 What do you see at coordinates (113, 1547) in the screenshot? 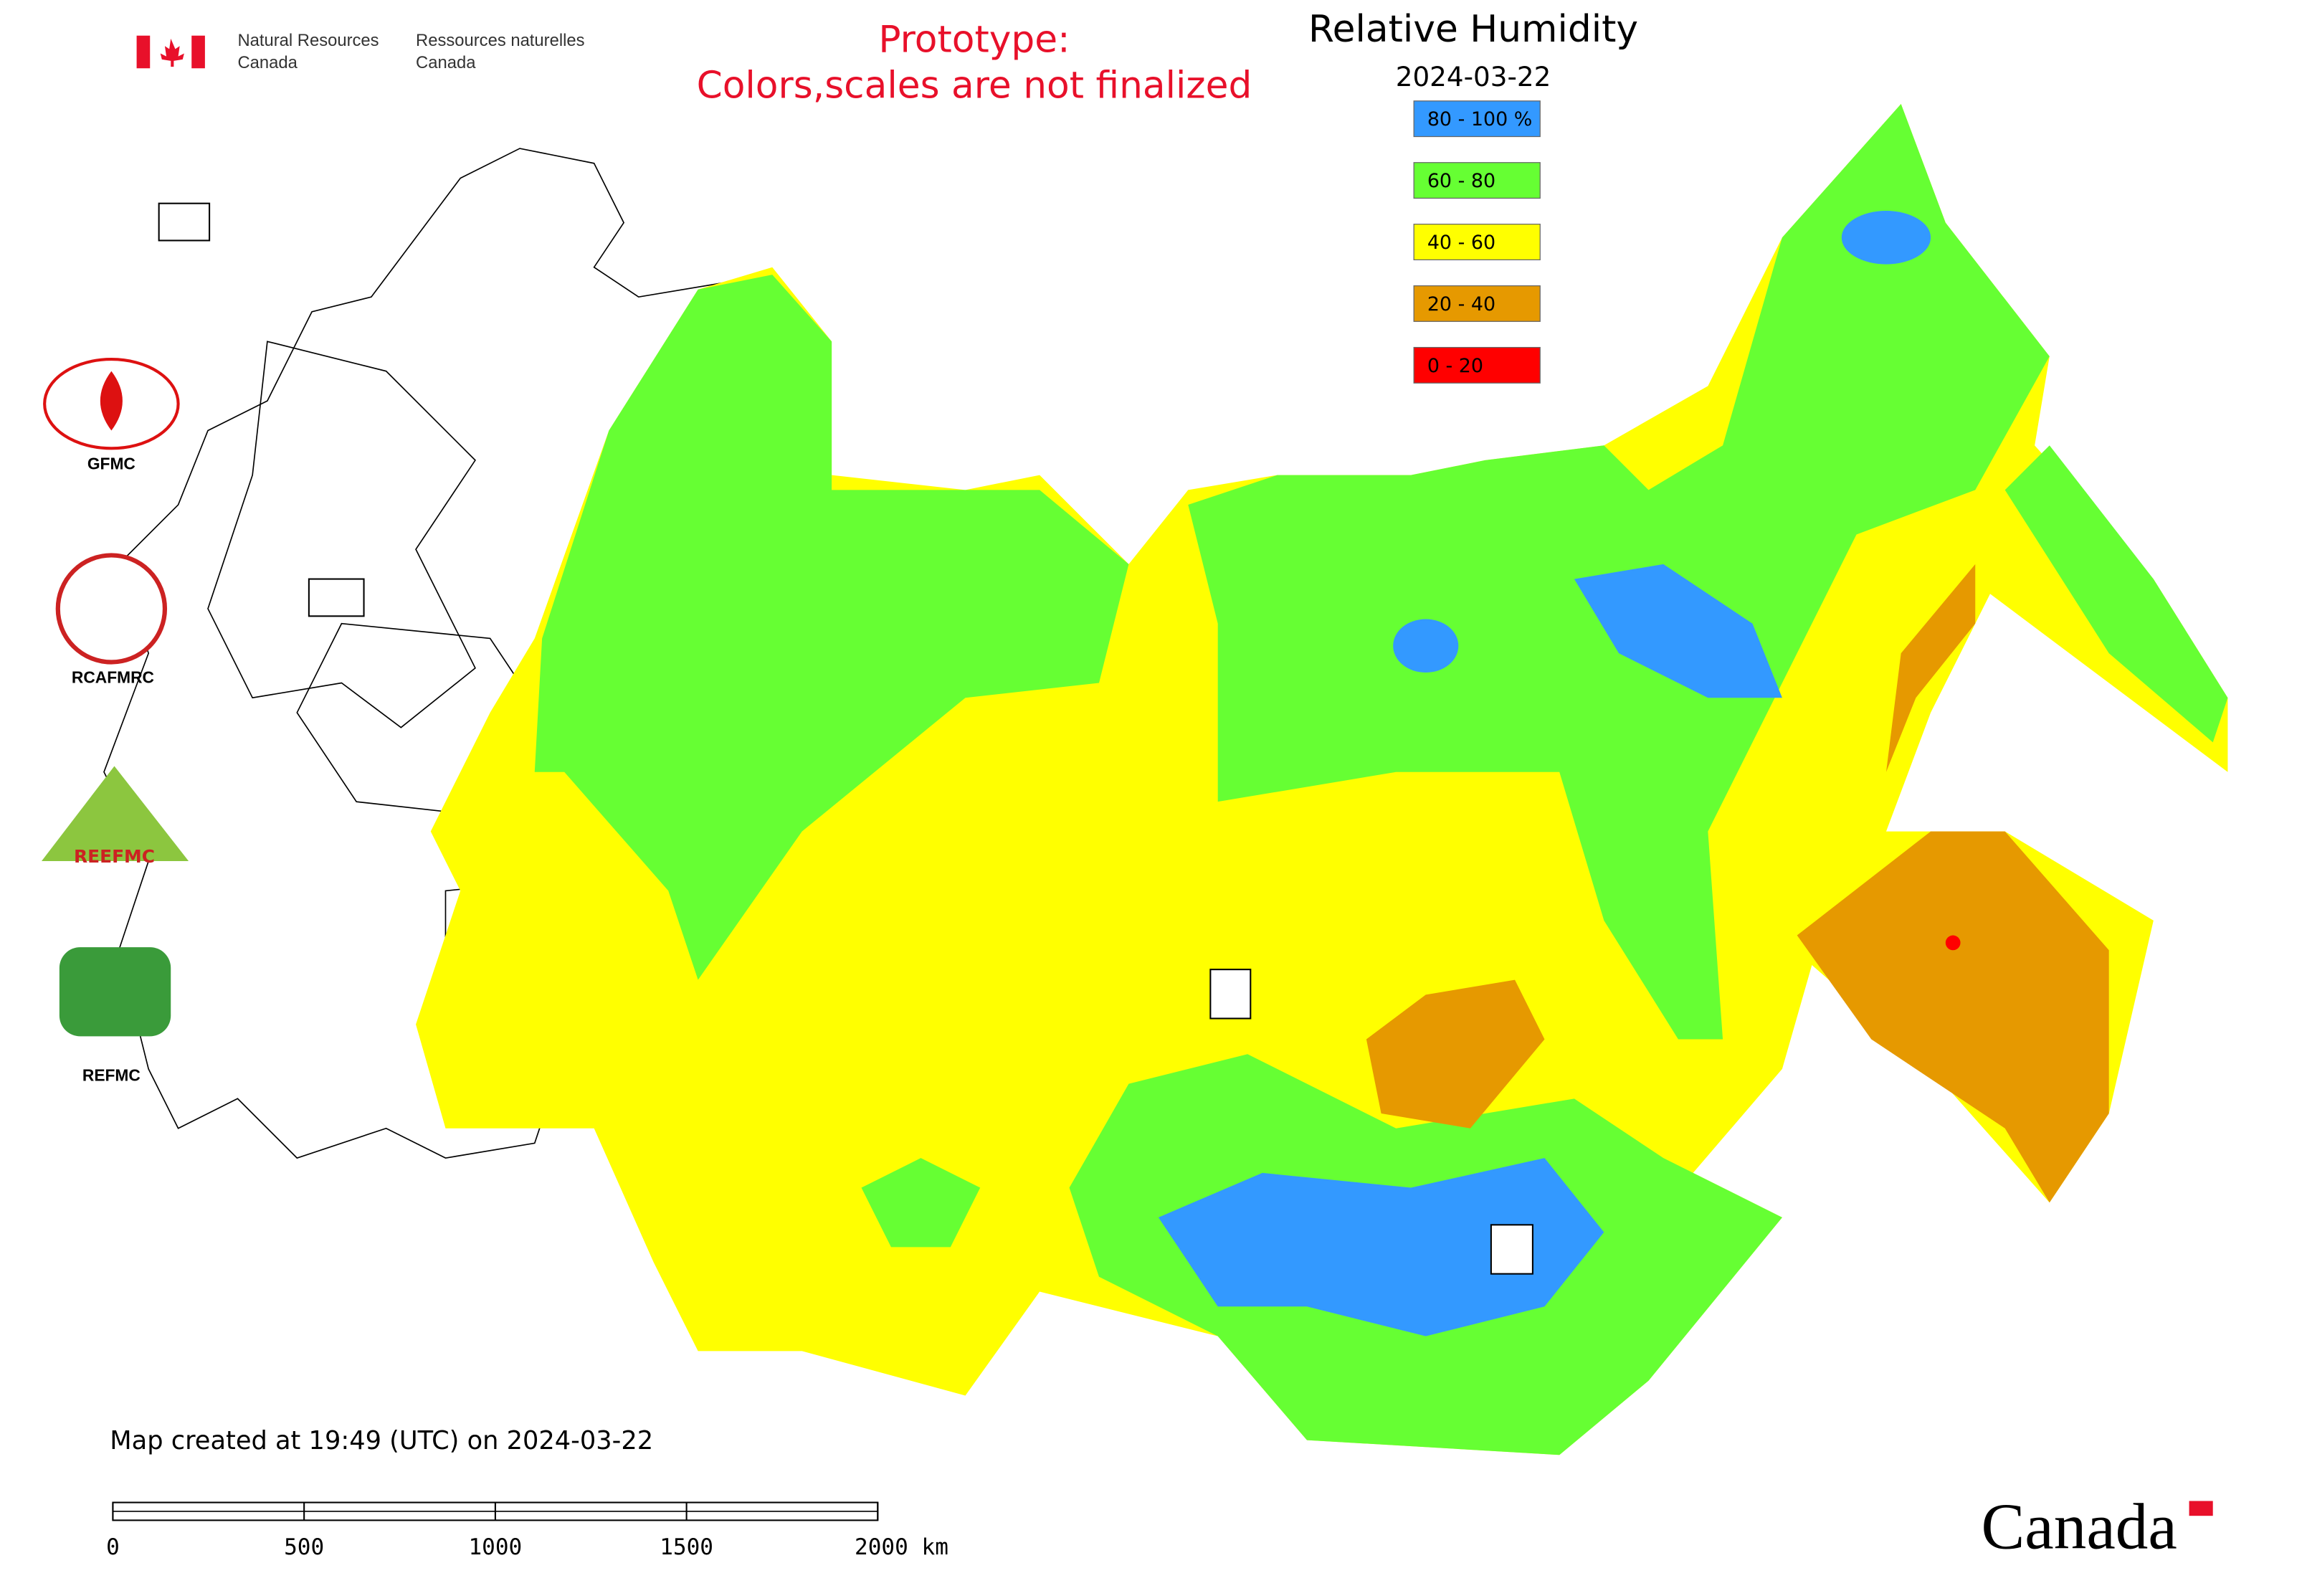
I see `scale-label: 0` at bounding box center [113, 1547].